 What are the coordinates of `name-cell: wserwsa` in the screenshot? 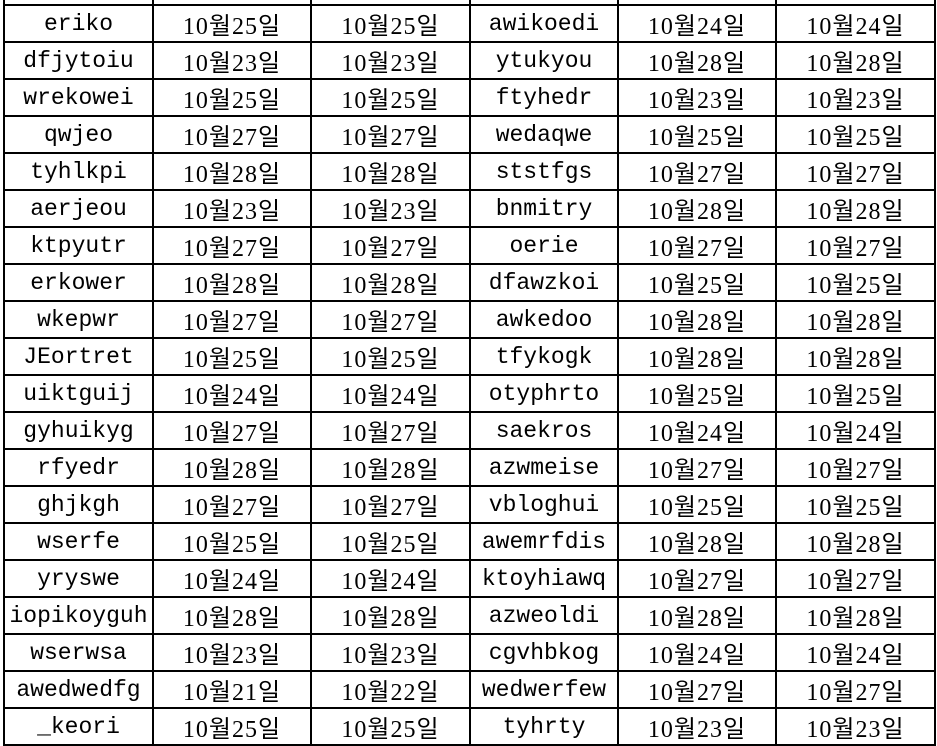 It's located at (78, 652).